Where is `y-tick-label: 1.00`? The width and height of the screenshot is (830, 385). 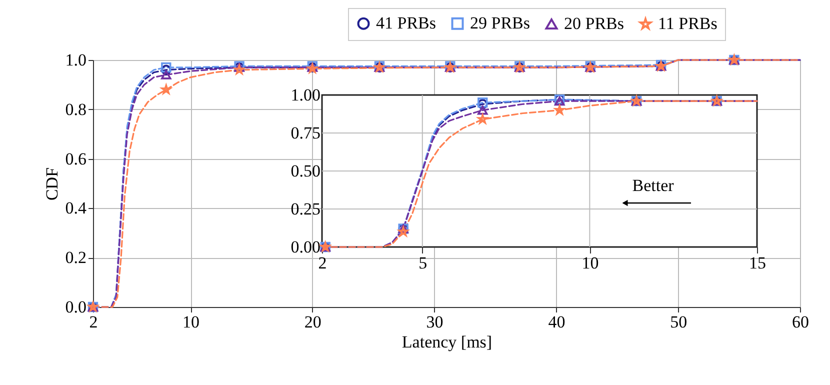
y-tick-label: 1.00 is located at coordinates (305, 95).